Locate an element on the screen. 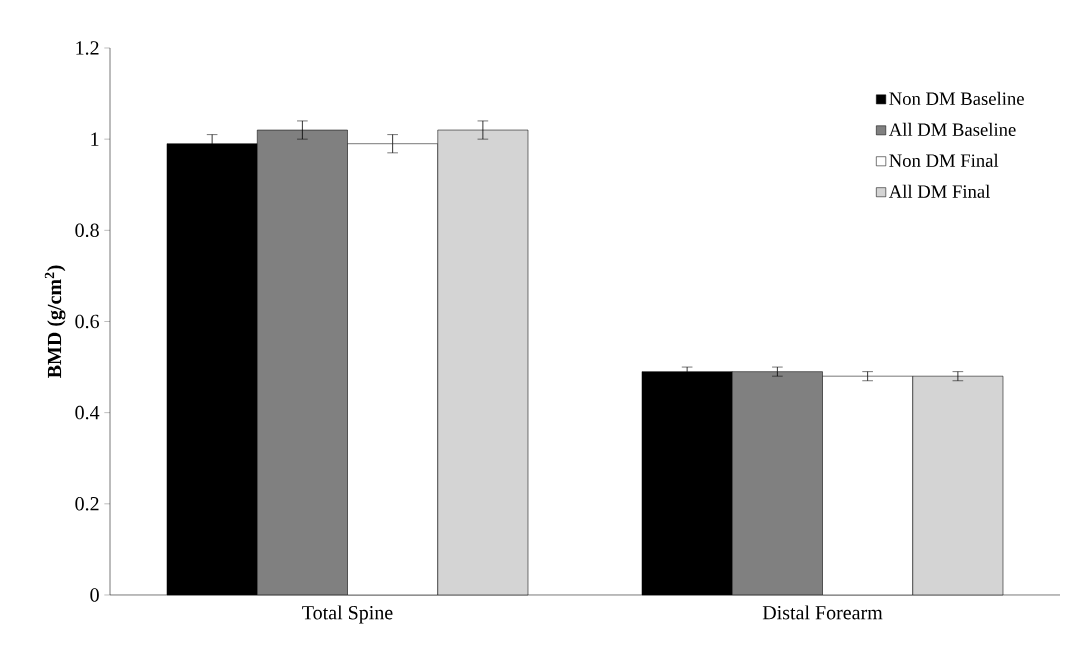  legend-label: Non DM Baseline is located at coordinates (956, 98).